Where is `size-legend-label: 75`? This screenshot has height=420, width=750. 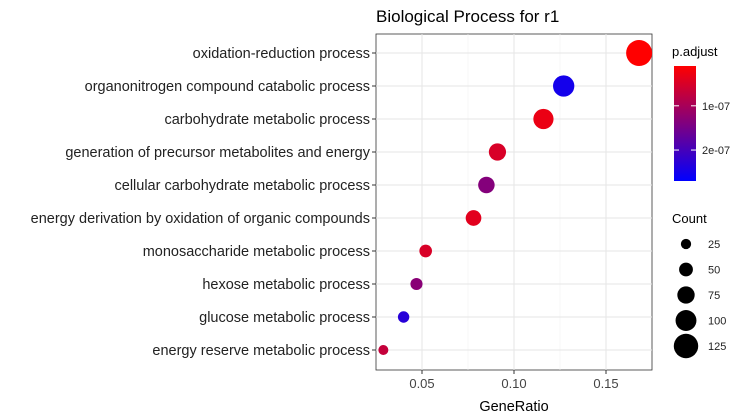 size-legend-label: 75 is located at coordinates (714, 296).